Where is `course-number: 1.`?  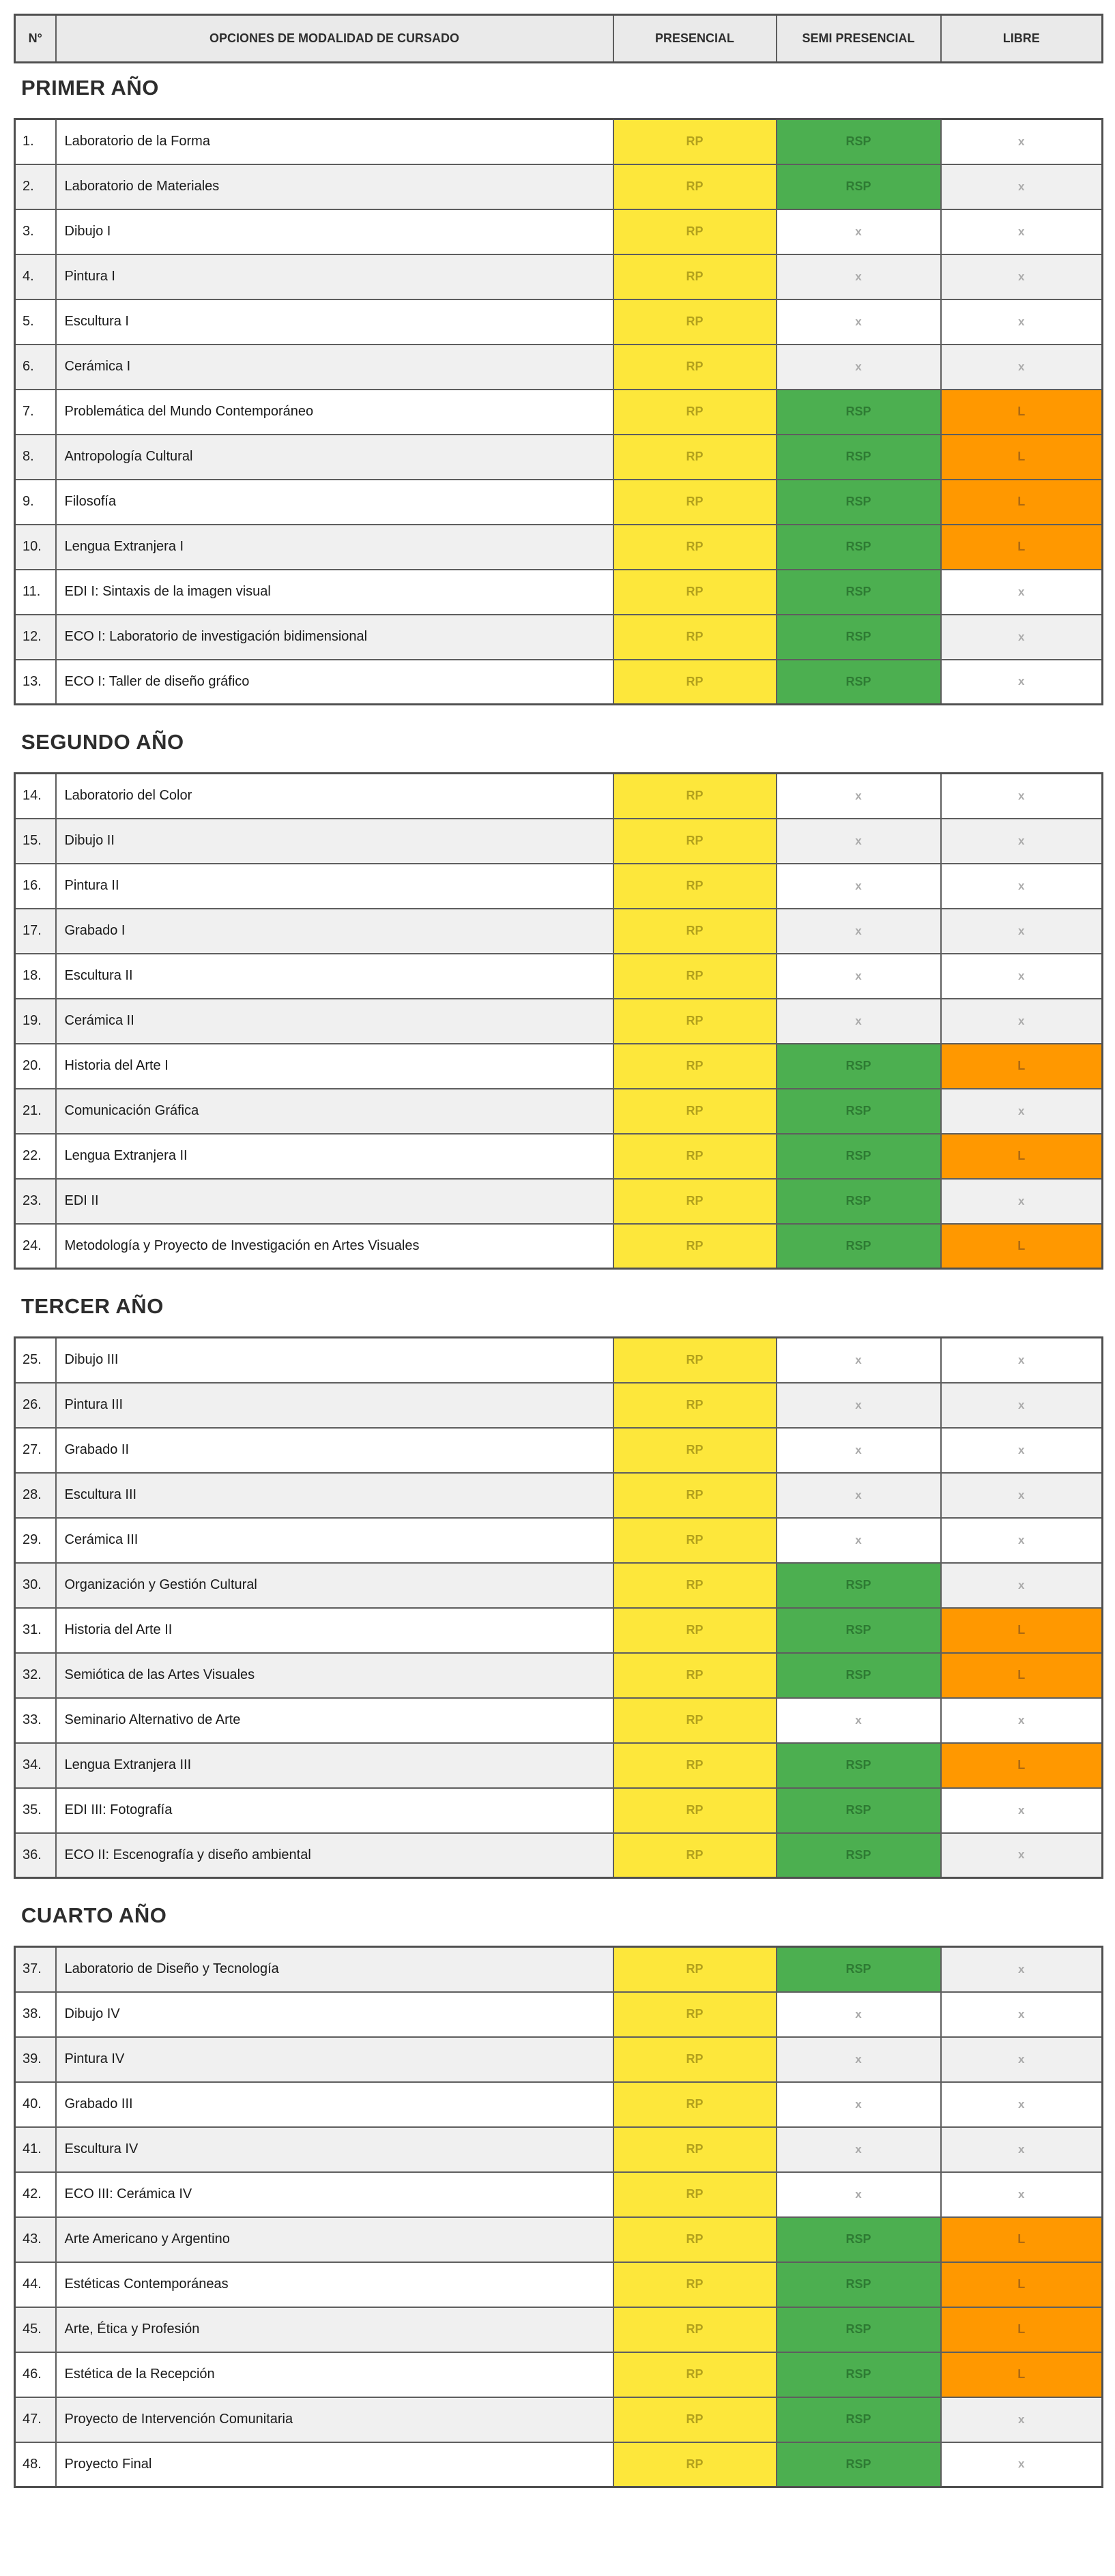 course-number: 1. is located at coordinates (35, 141).